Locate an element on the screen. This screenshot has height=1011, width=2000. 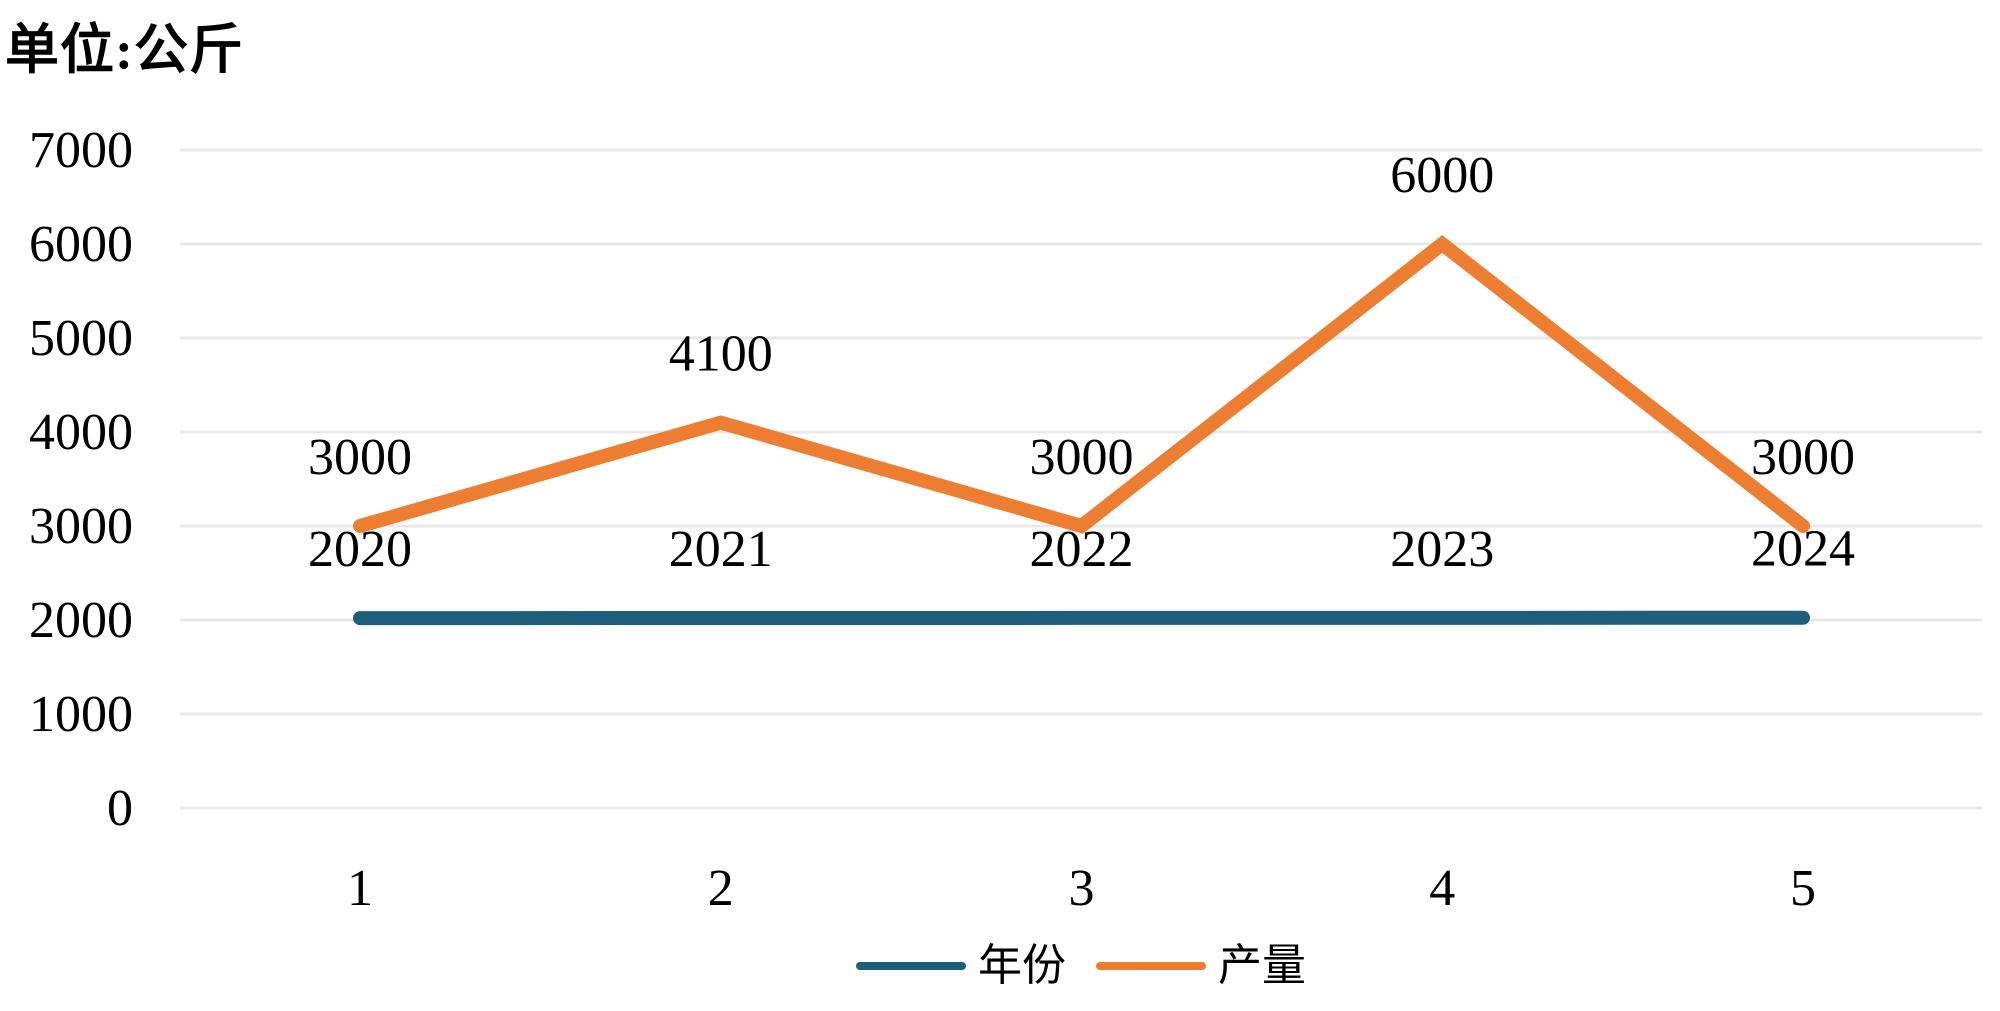
legend-line-swatch-yield is located at coordinates (1151, 966).